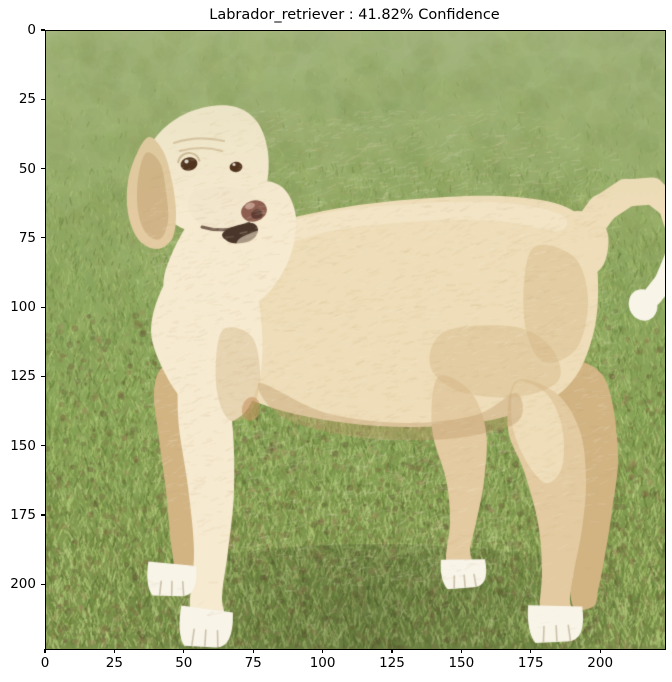  Describe the element at coordinates (354, 15) in the screenshot. I see `page-title: Labrador_retriever : 41.82% Confidence` at that location.